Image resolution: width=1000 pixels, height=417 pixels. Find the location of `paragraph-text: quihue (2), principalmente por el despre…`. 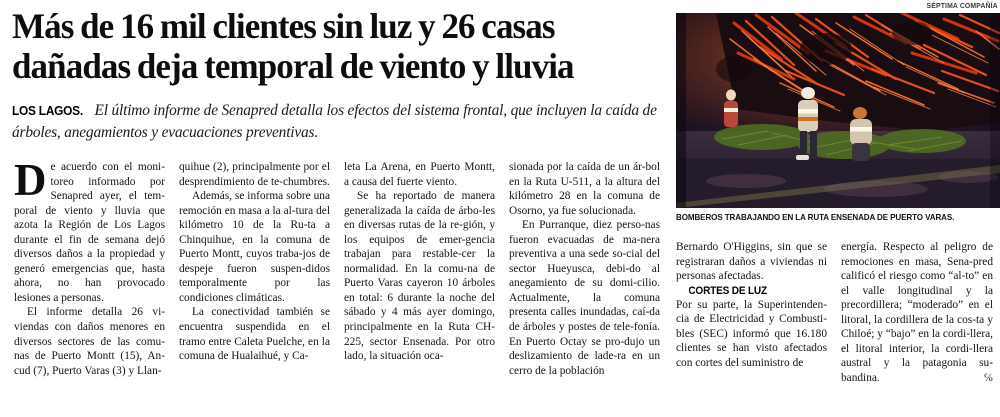

paragraph-text: quihue (2), principalmente por el despre… is located at coordinates (254, 174).